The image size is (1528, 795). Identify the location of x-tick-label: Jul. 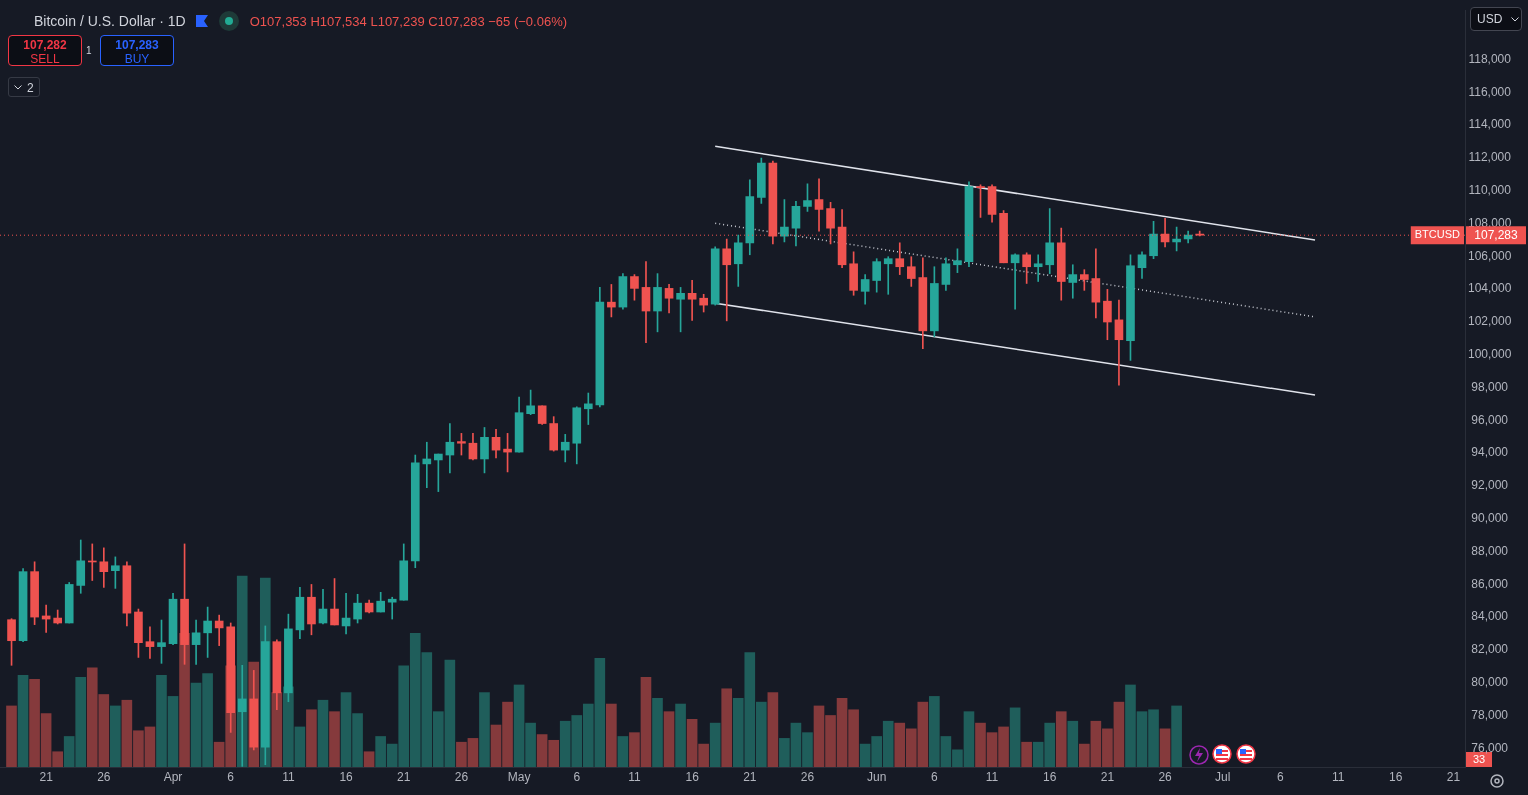
(1223, 776).